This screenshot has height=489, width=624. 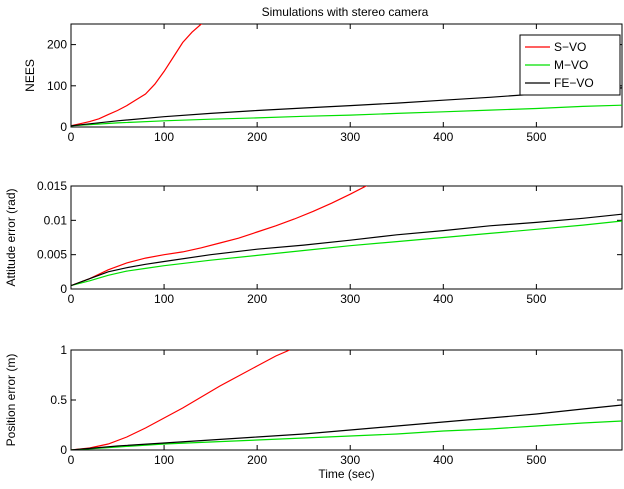 What do you see at coordinates (346, 474) in the screenshot?
I see `x-axis-label: Time (sec)` at bounding box center [346, 474].